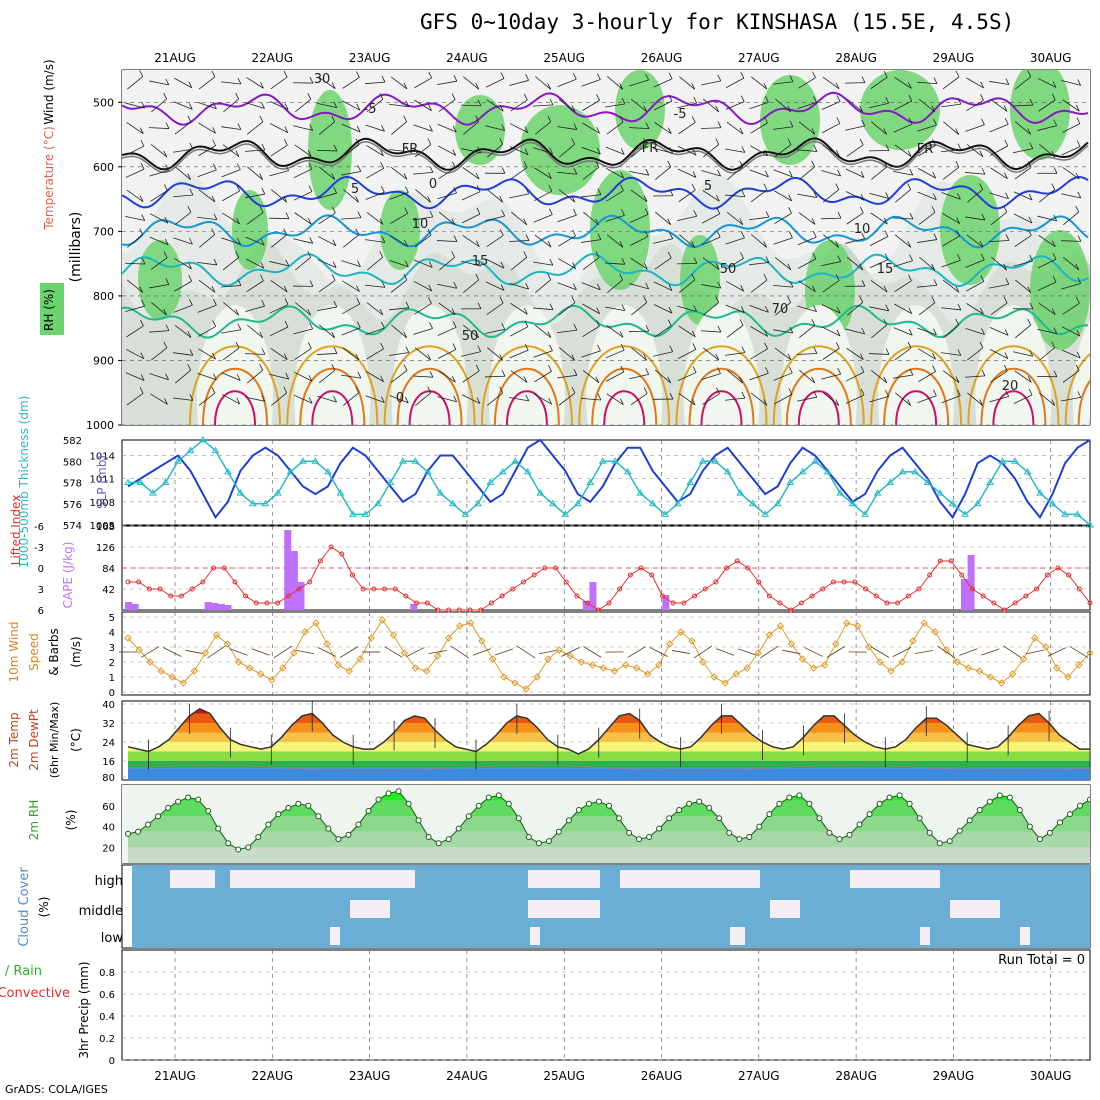 The height and width of the screenshot is (1100, 1100). I want to click on cape-bar, so click(971, 582).